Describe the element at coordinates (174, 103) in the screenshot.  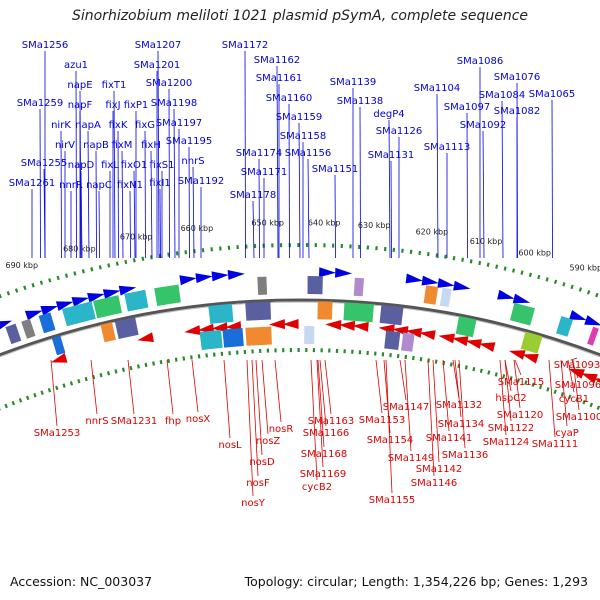
I see `forward-gene-label: SMa1198` at that location.